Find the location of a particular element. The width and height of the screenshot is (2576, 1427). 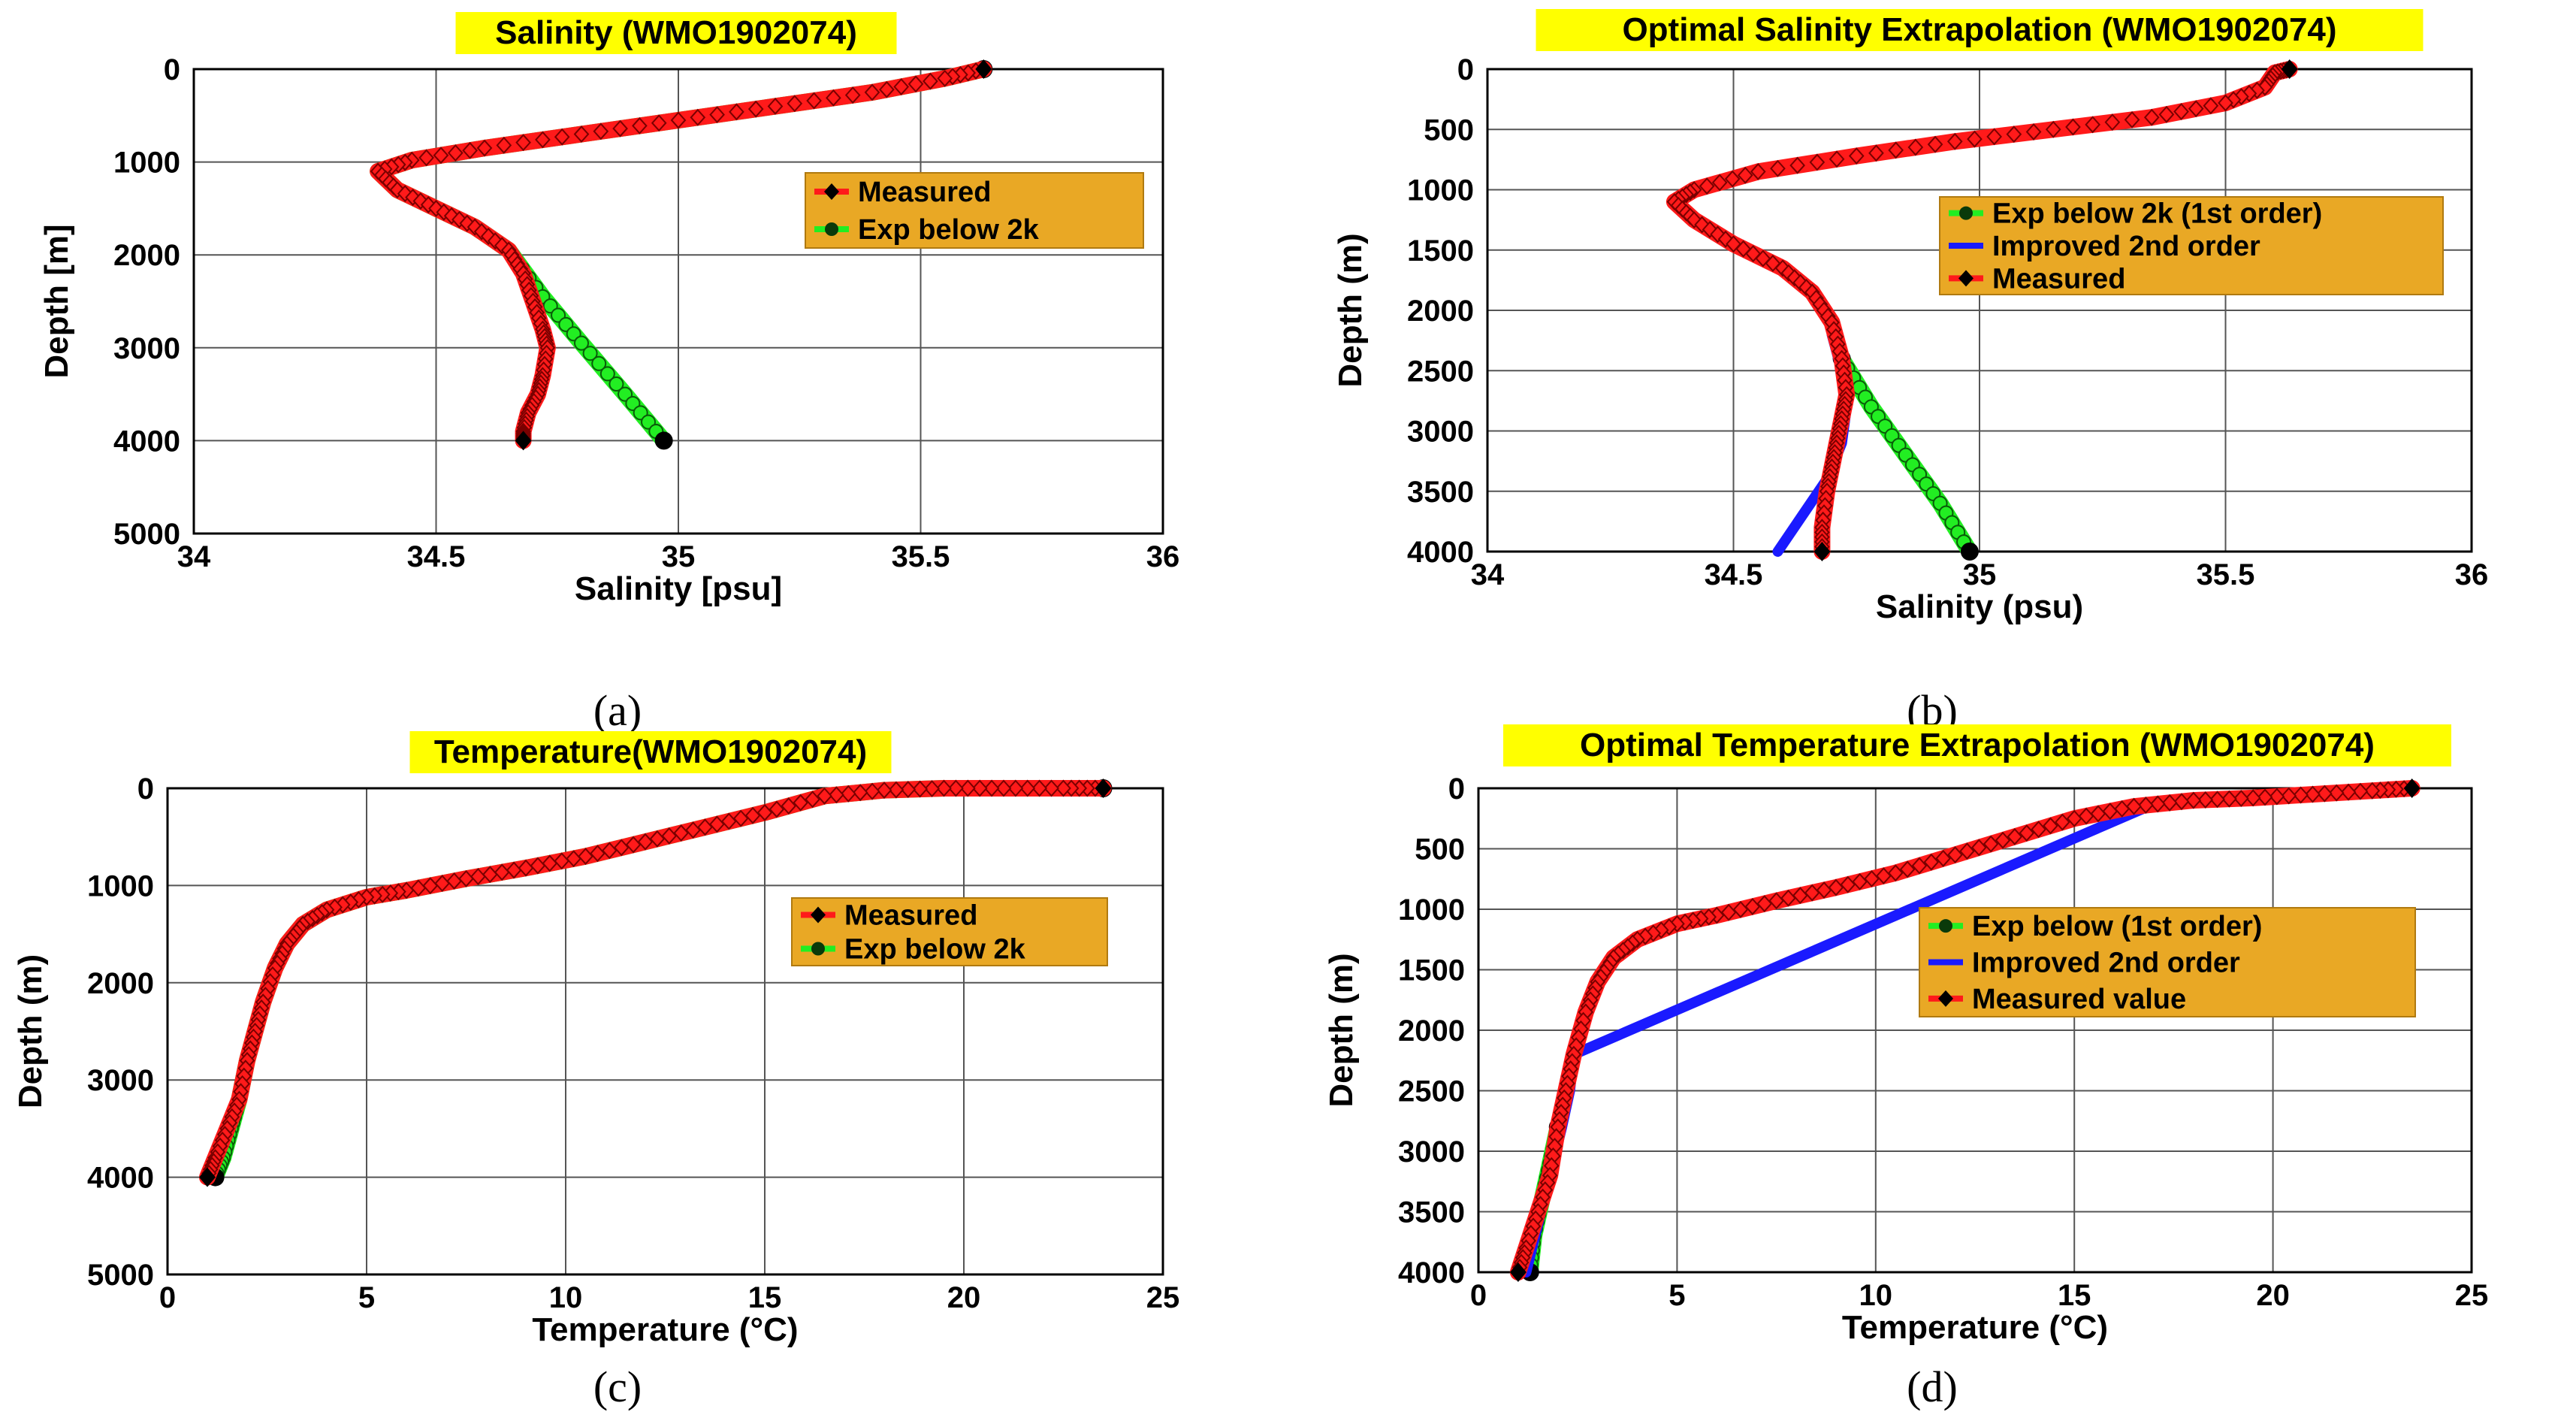

panel-label: (d) is located at coordinates (1932, 1386).